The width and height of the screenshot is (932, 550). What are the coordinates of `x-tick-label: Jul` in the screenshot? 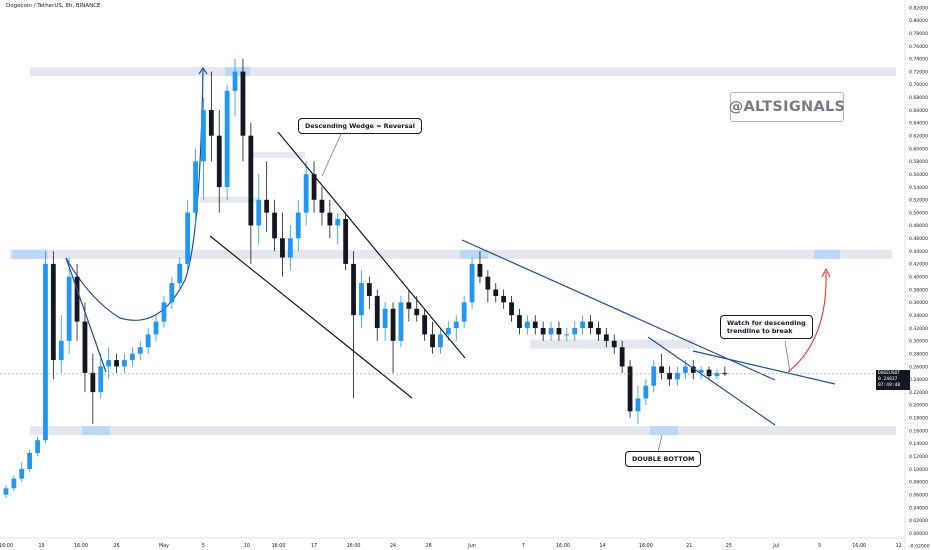 It's located at (775, 546).